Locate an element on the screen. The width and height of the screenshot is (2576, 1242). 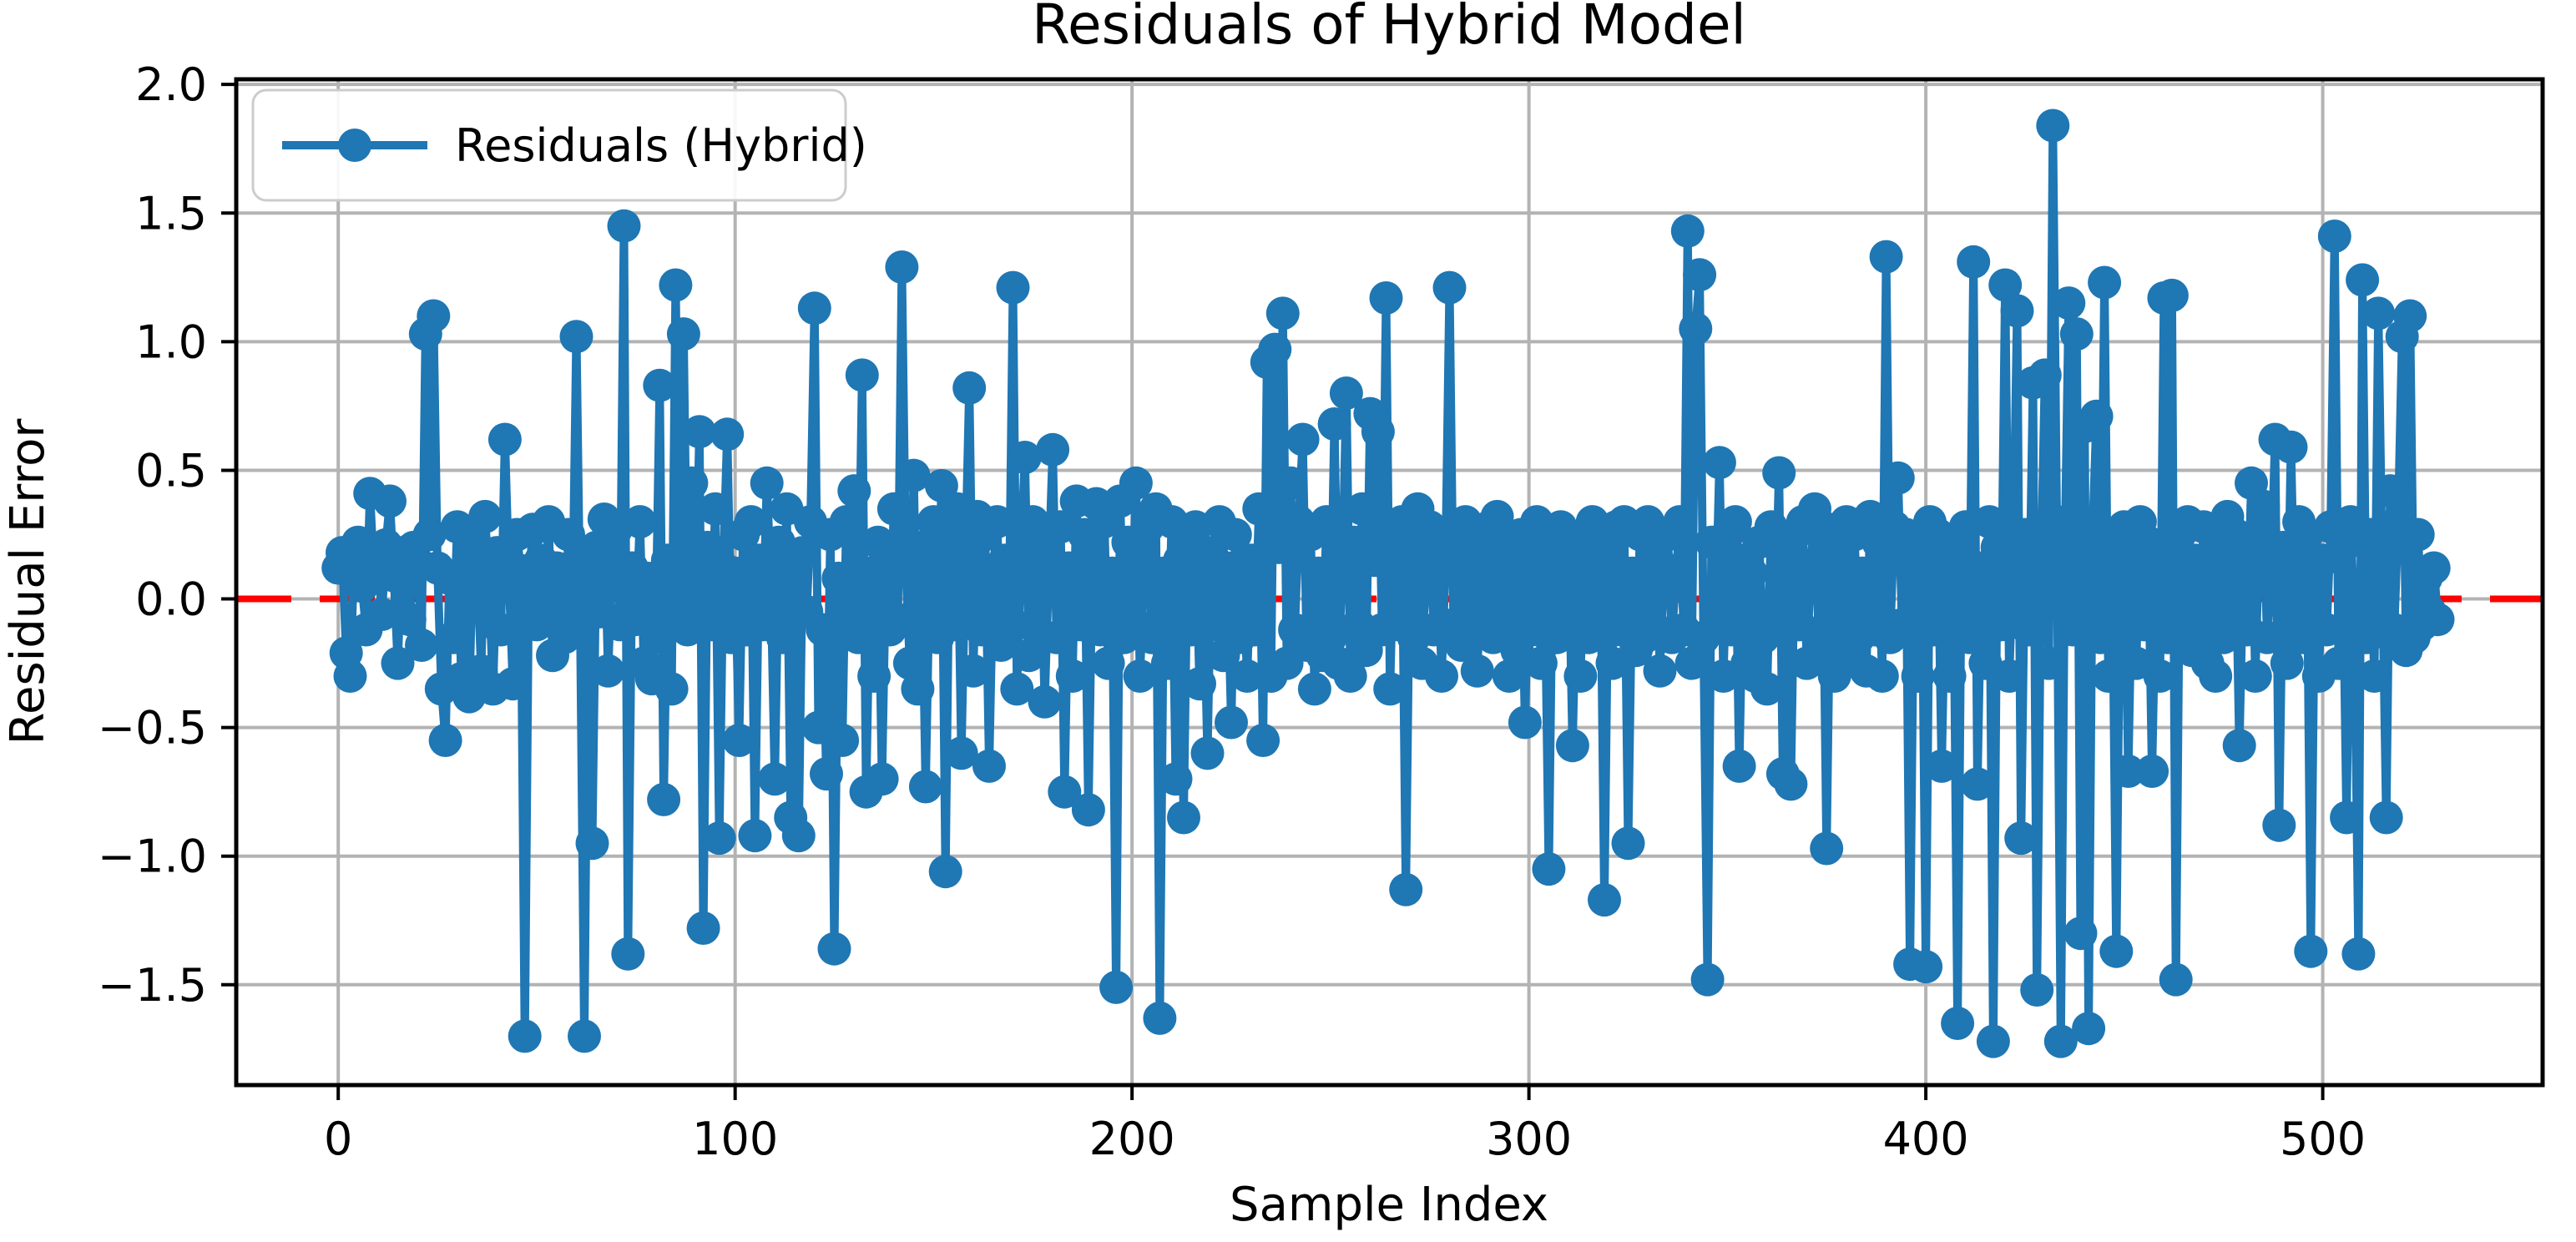
x-axis-label: Sample Index is located at coordinates (1389, 1205).